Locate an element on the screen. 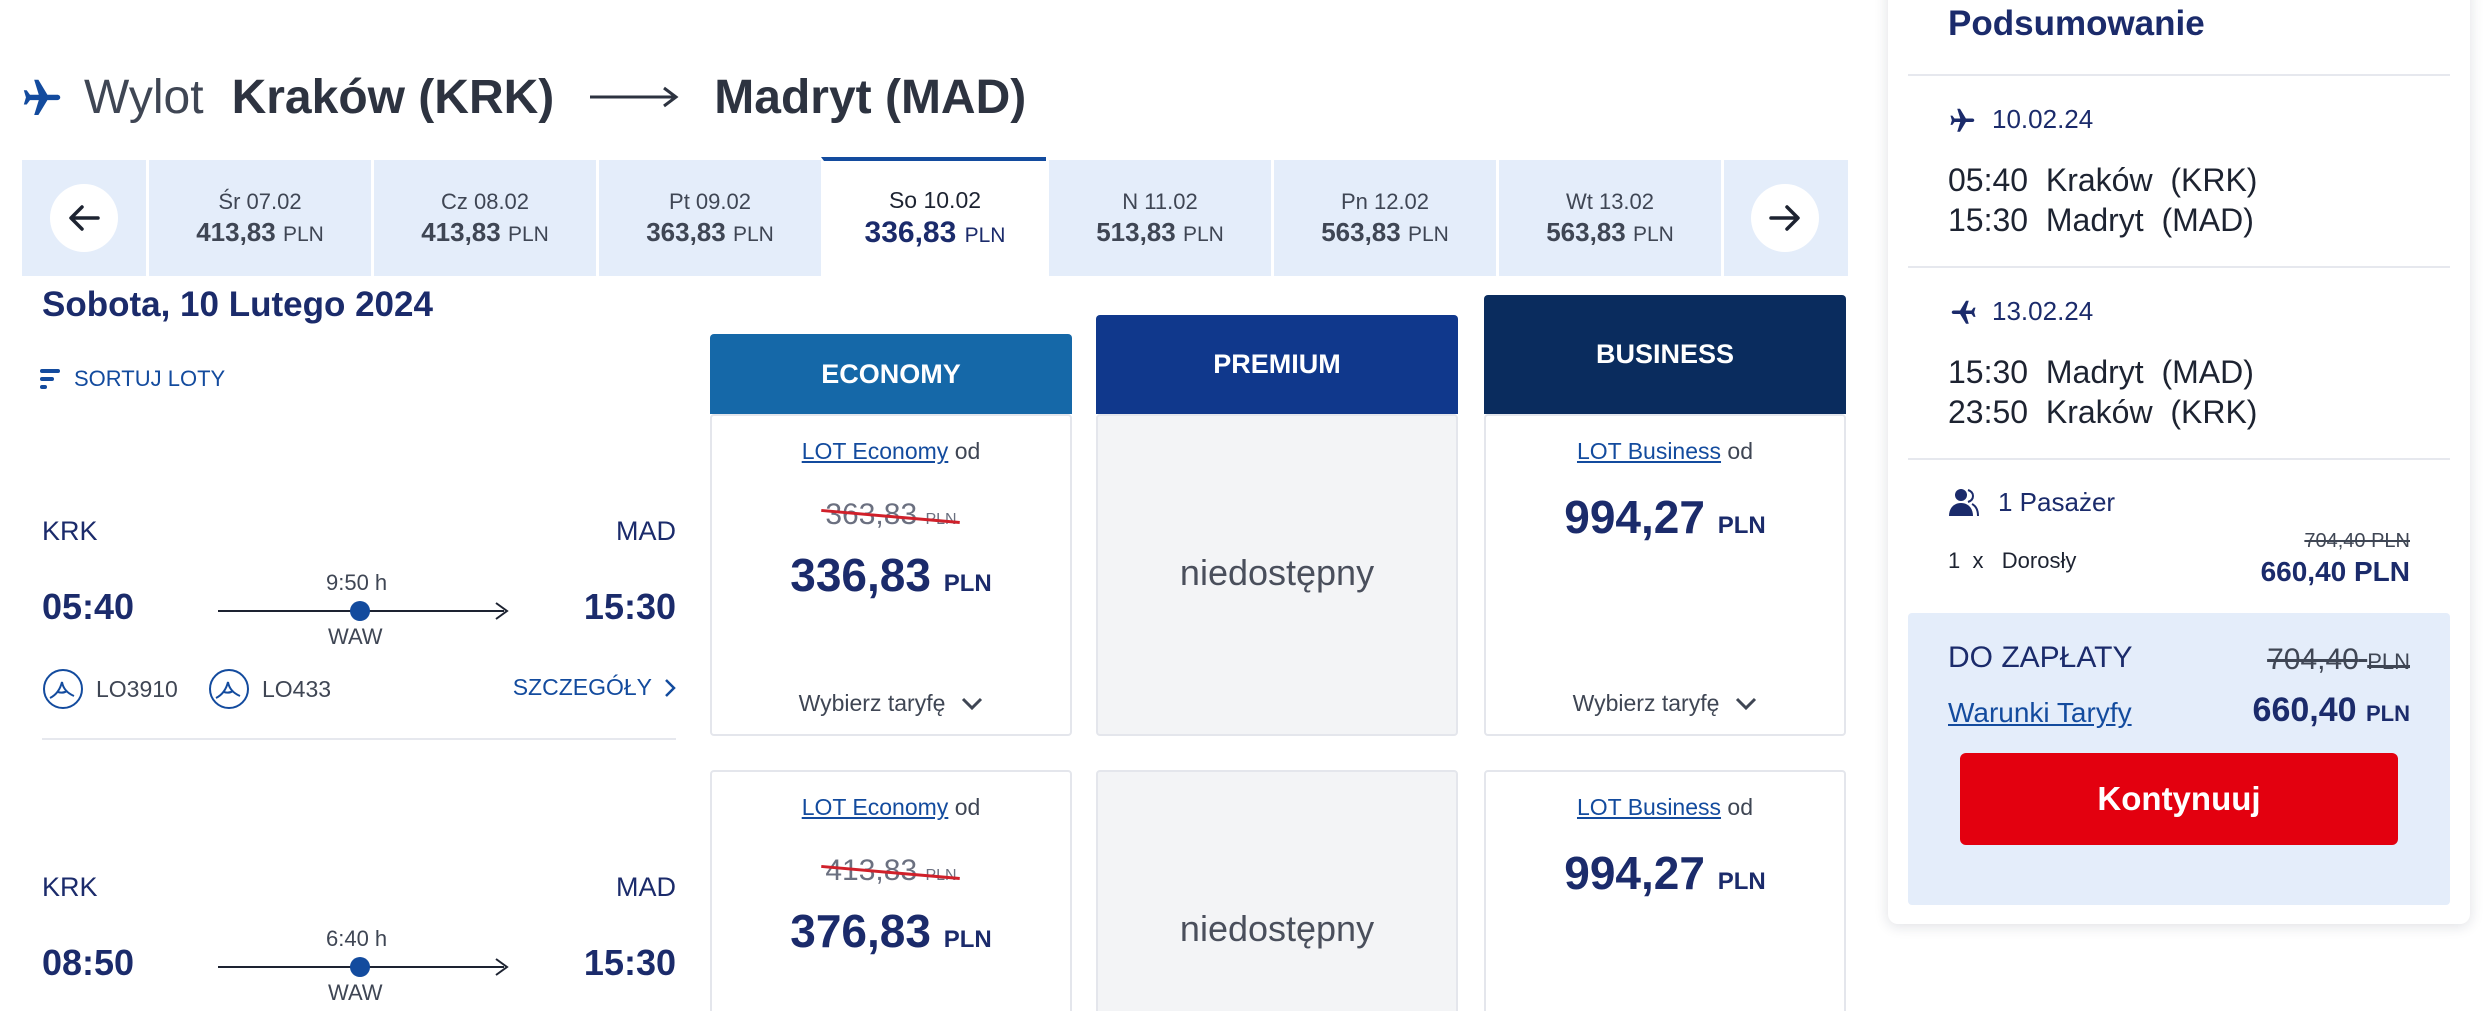 The image size is (2483, 1011). date-cell: Pt 09.02 363,83 PLN is located at coordinates (708, 218).